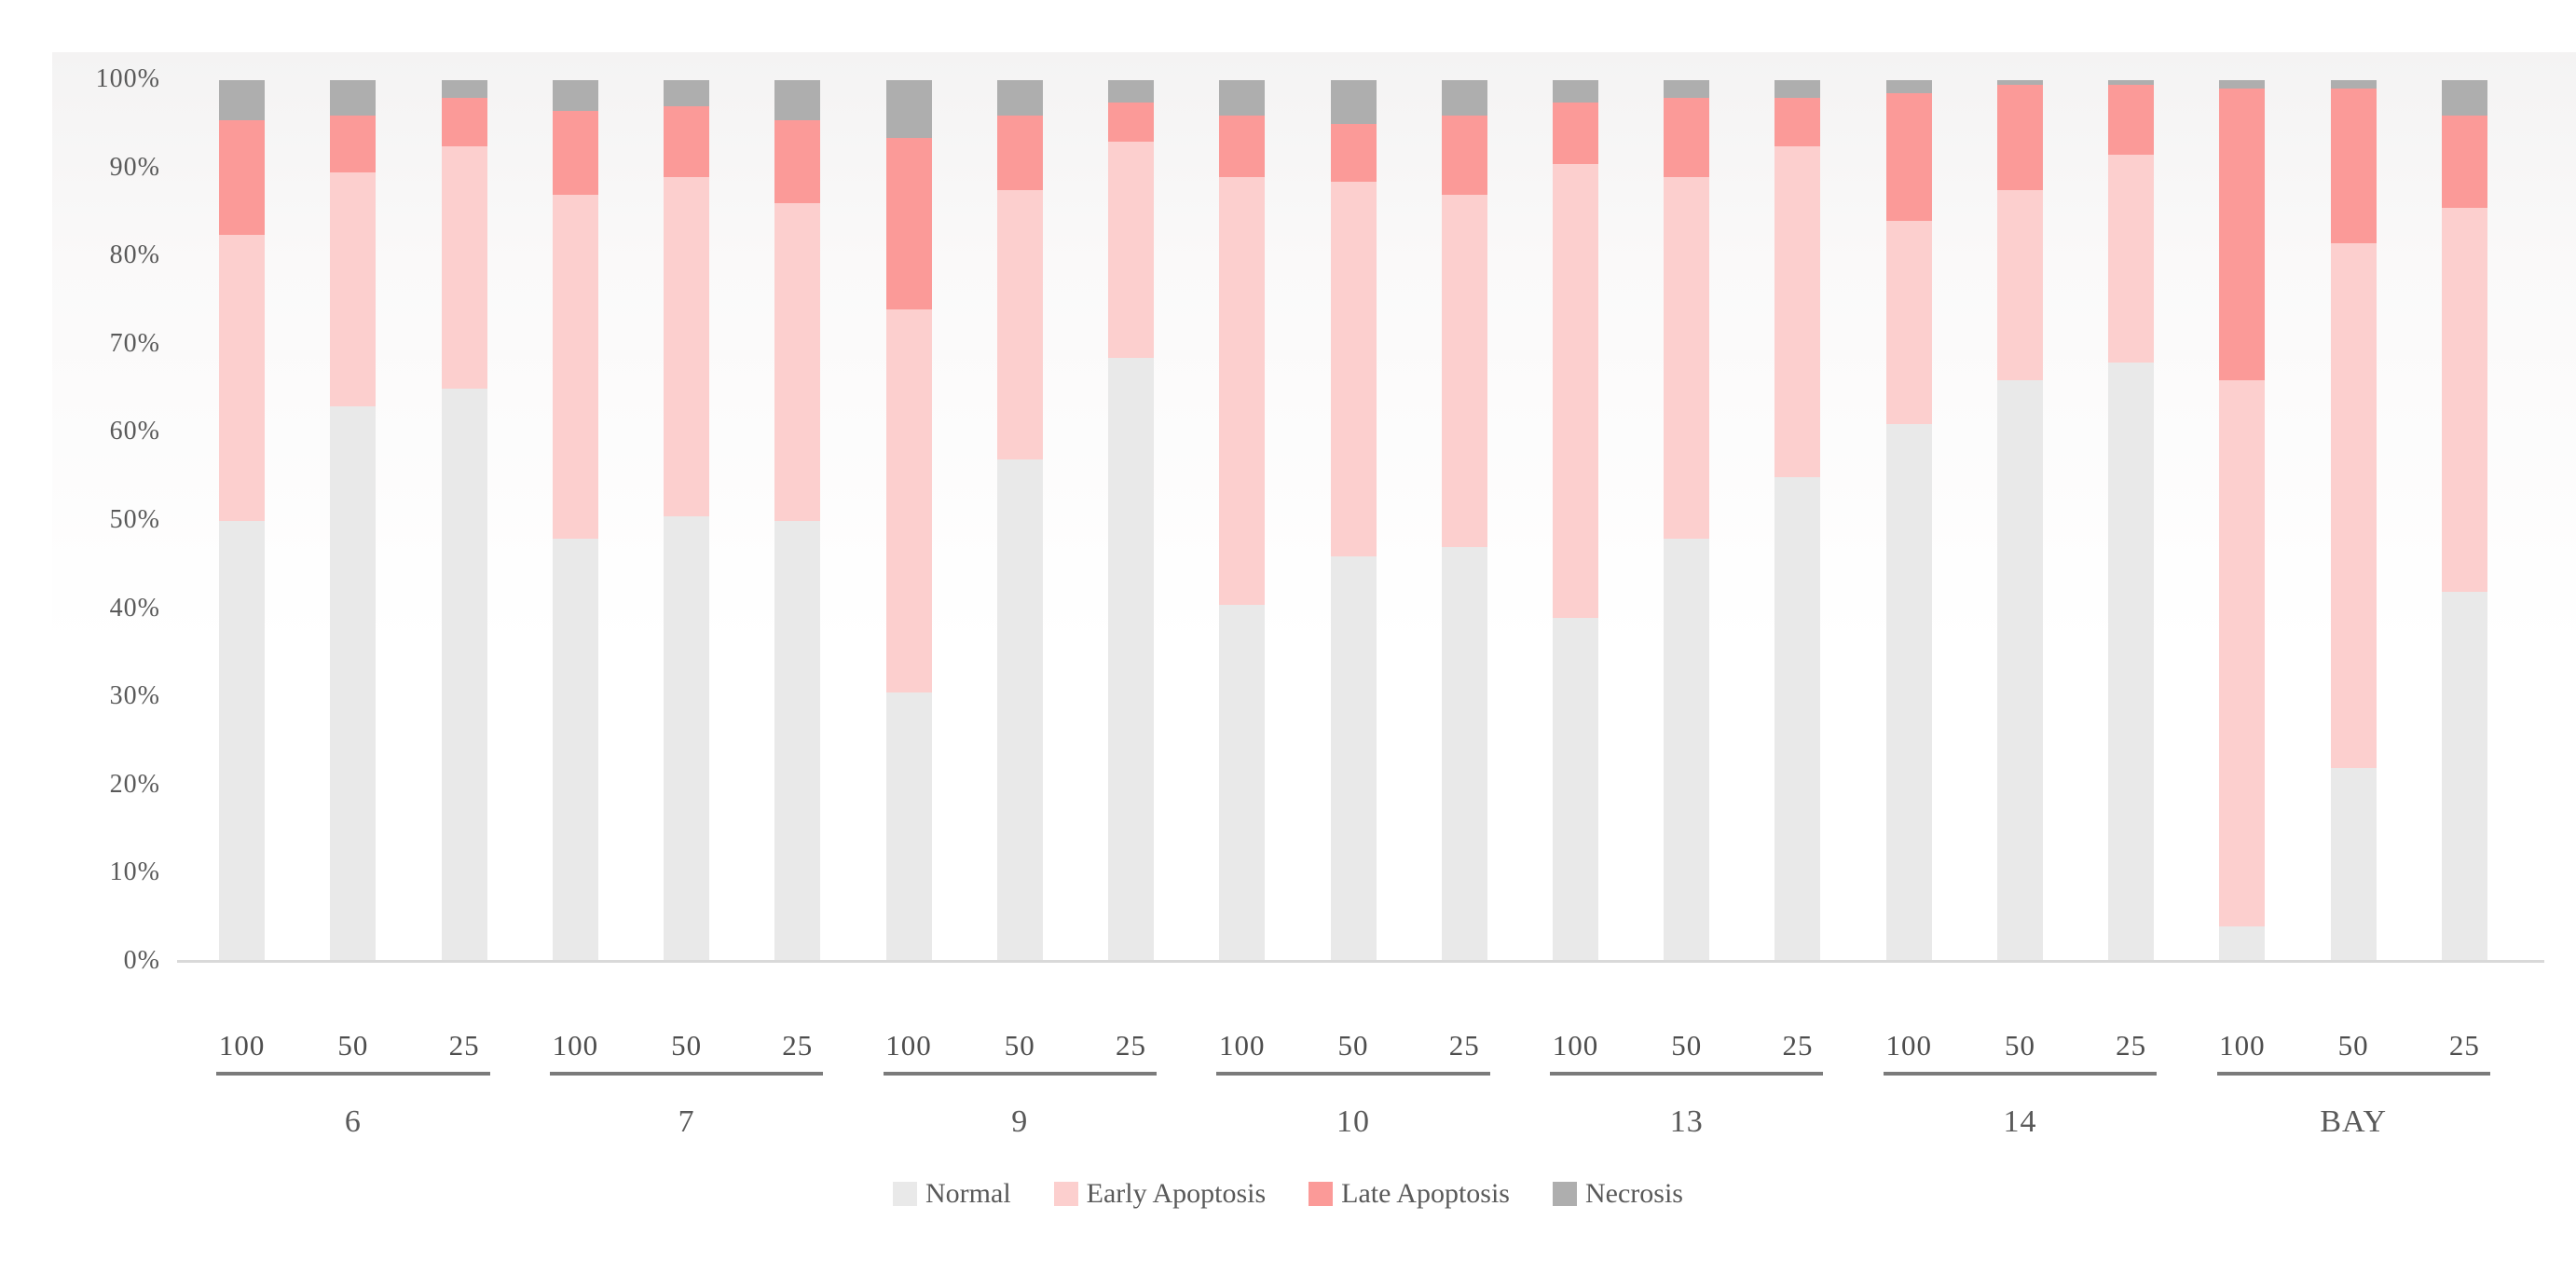  I want to click on dose-label-14-100: 100, so click(1908, 1045).